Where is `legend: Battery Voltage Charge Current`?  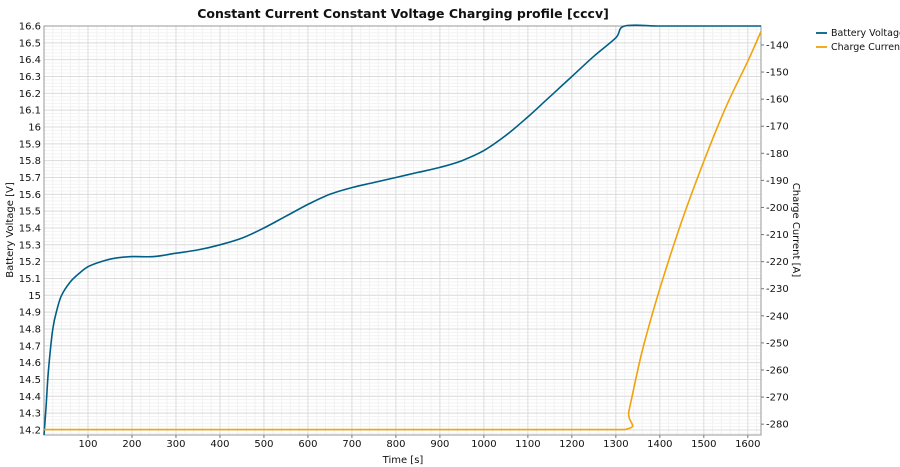
legend: Battery Voltage Charge Current is located at coordinates (858, 40).